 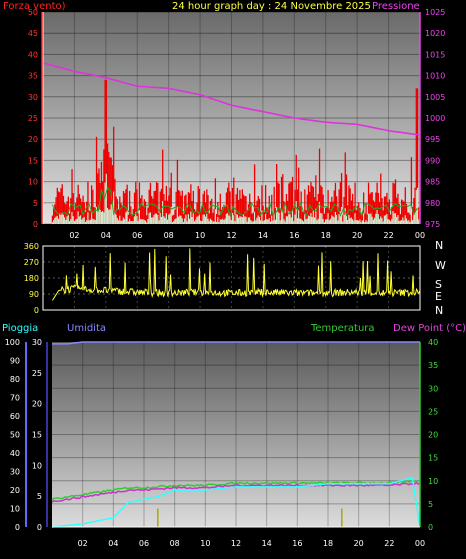 I want to click on pressure-tick-label: 995, so click(x=432, y=139).